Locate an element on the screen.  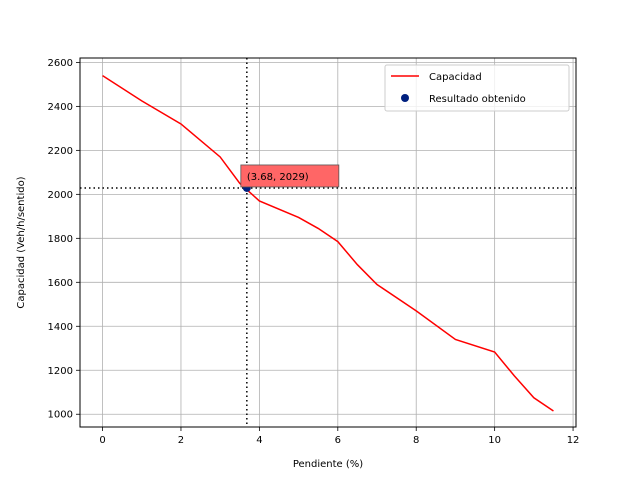
legend: Capacidad Resultado obtenido is located at coordinates (477, 88).